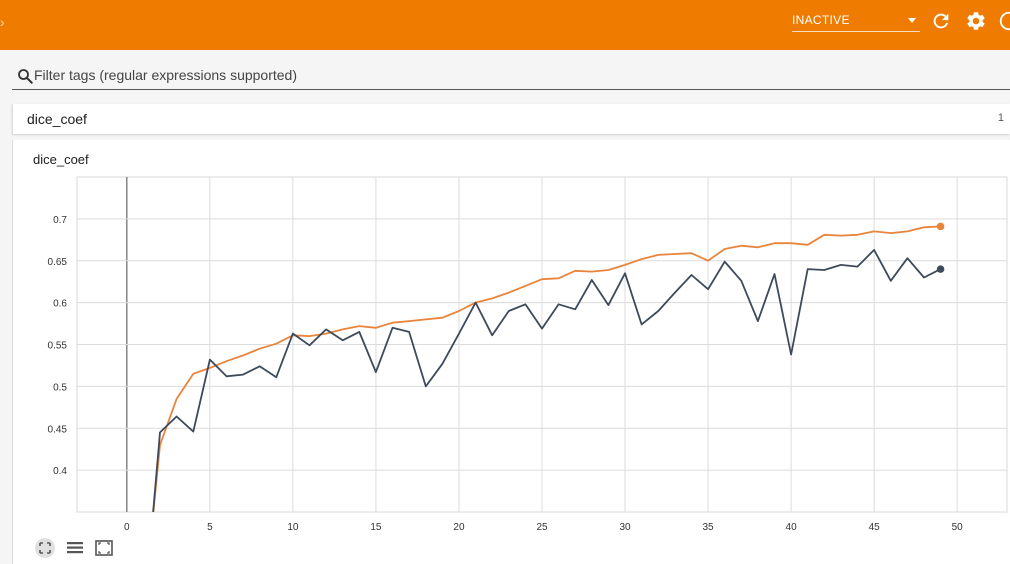 This screenshot has height=564, width=1010. What do you see at coordinates (334, 75) in the screenshot?
I see `filter-tags-input` at bounding box center [334, 75].